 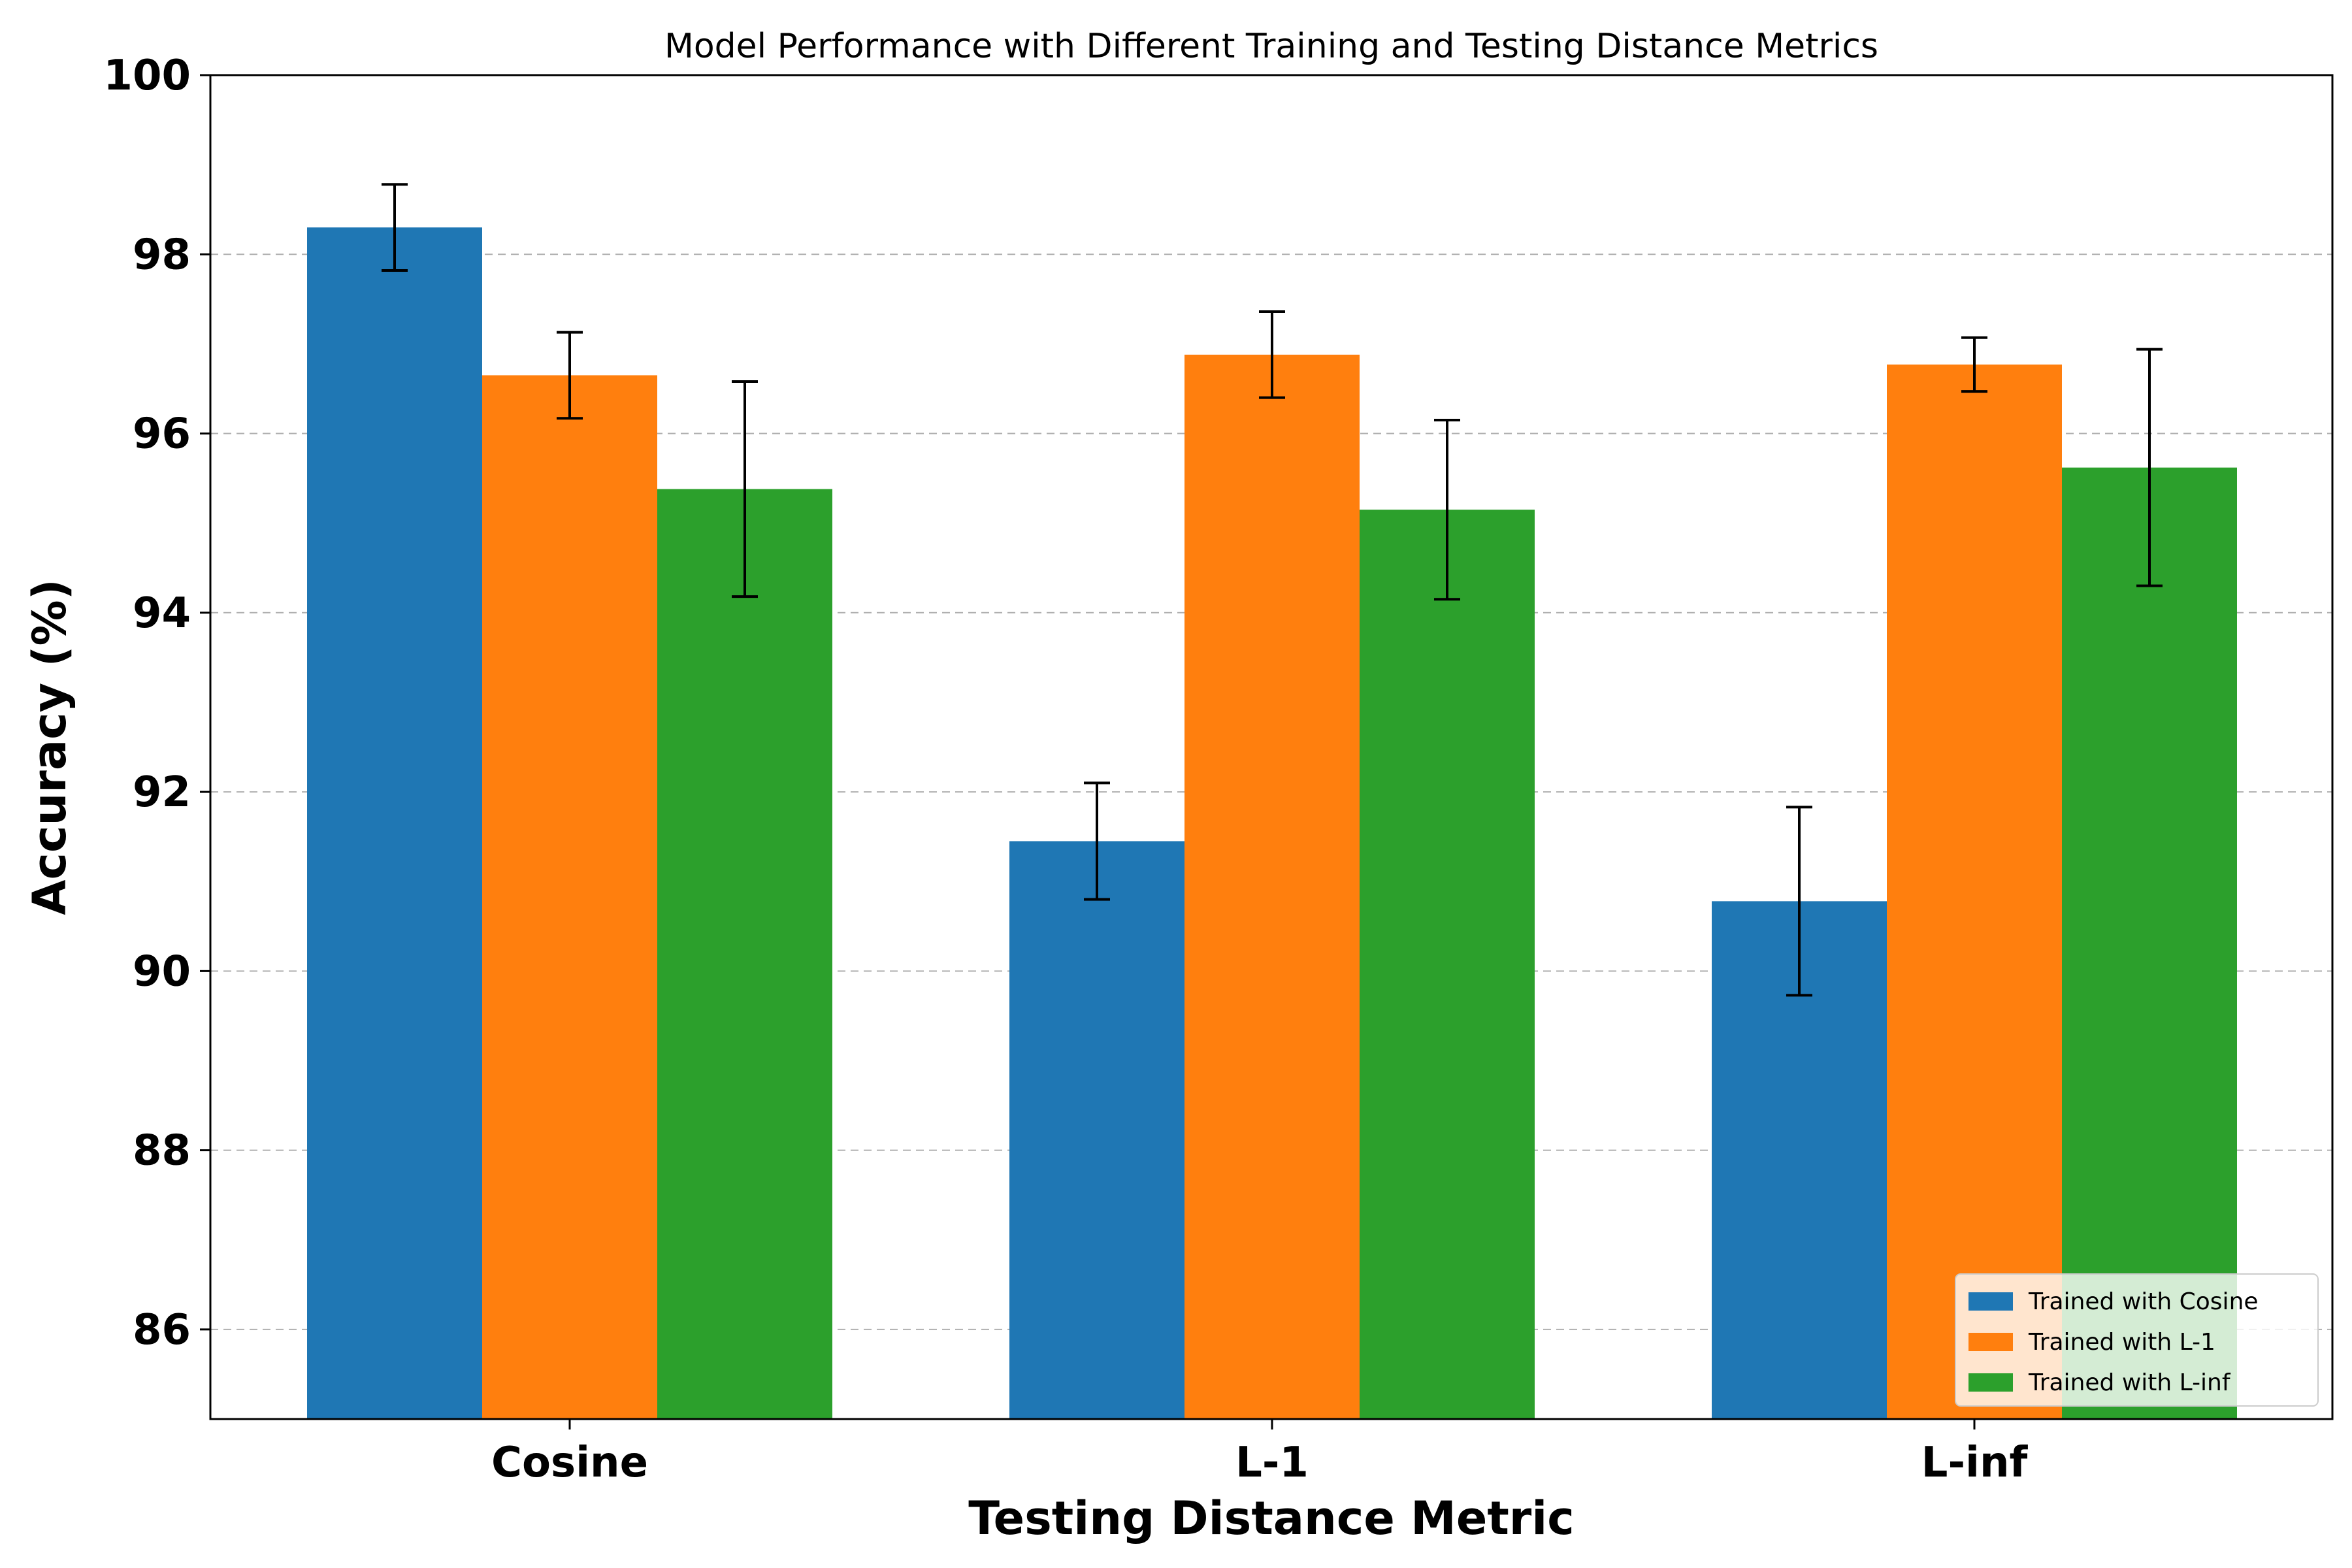 I want to click on y-tick-label: 86, so click(x=162, y=1330).